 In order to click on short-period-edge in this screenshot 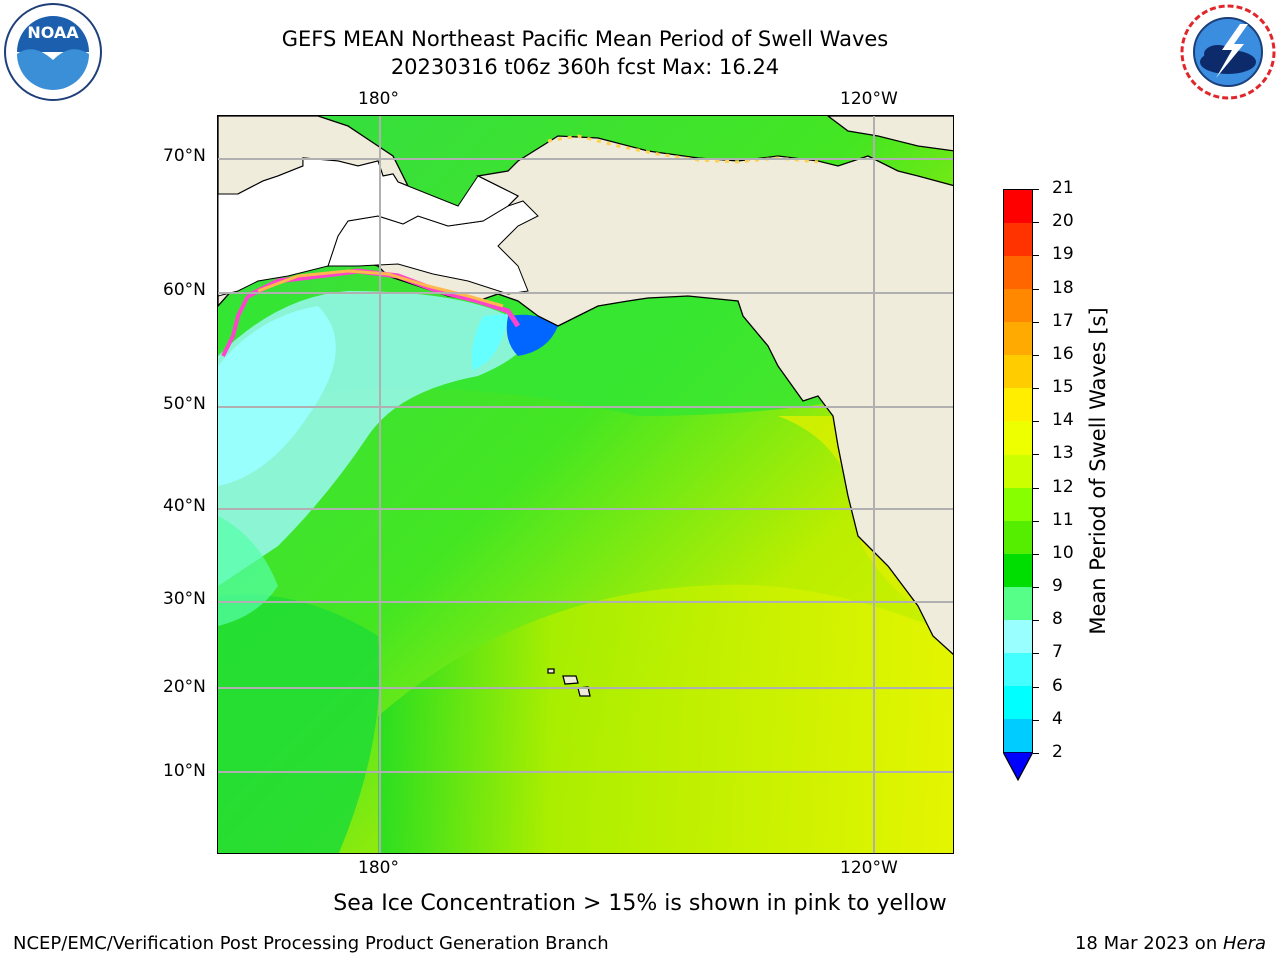, I will do `click(248, 571)`.